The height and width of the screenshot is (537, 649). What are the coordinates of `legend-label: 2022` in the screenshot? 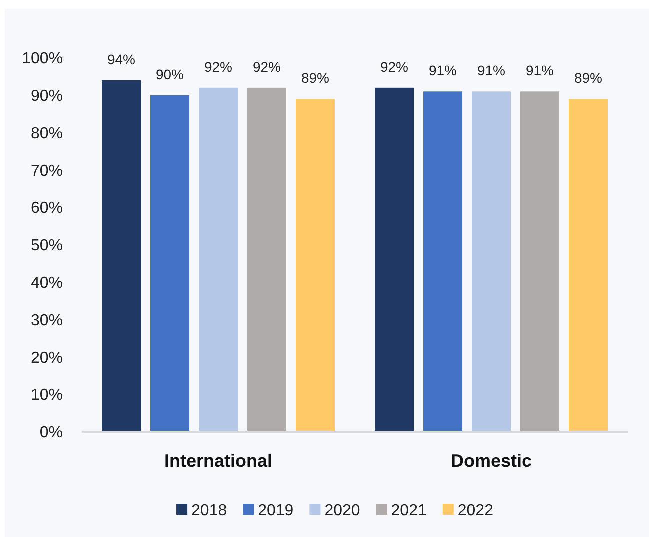 It's located at (476, 511).